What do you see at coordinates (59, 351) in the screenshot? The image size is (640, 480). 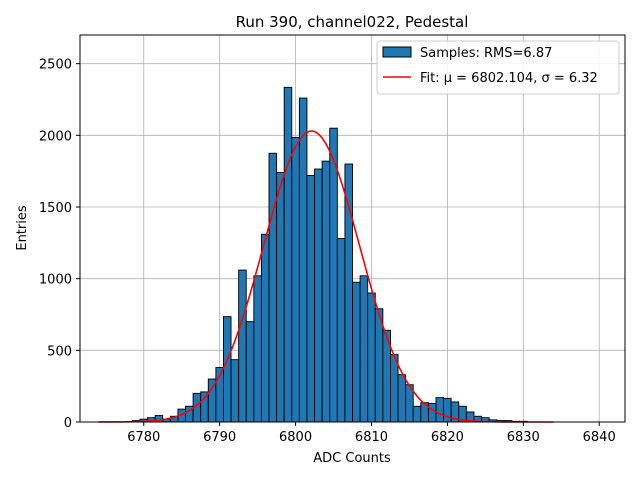 I see `y-tick-label: 500` at bounding box center [59, 351].